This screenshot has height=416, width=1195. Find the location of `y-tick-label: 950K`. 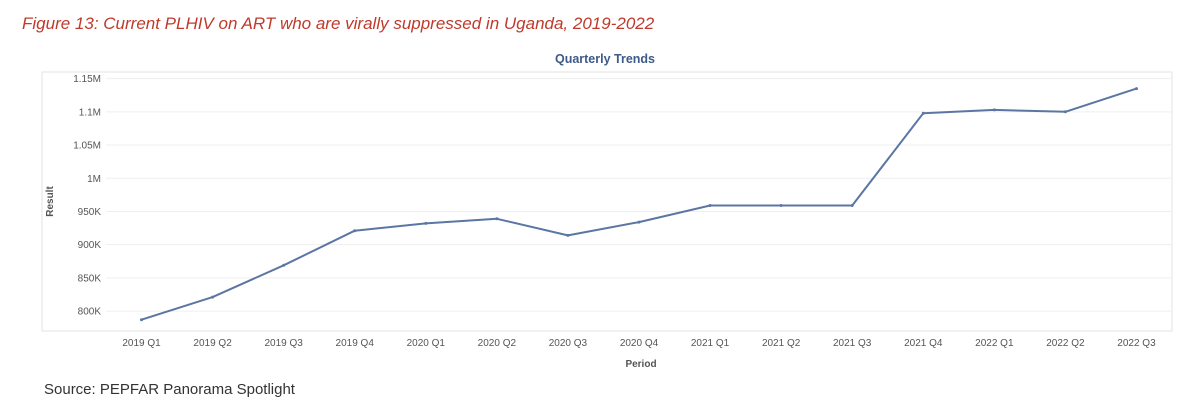

y-tick-label: 950K is located at coordinates (90, 212).